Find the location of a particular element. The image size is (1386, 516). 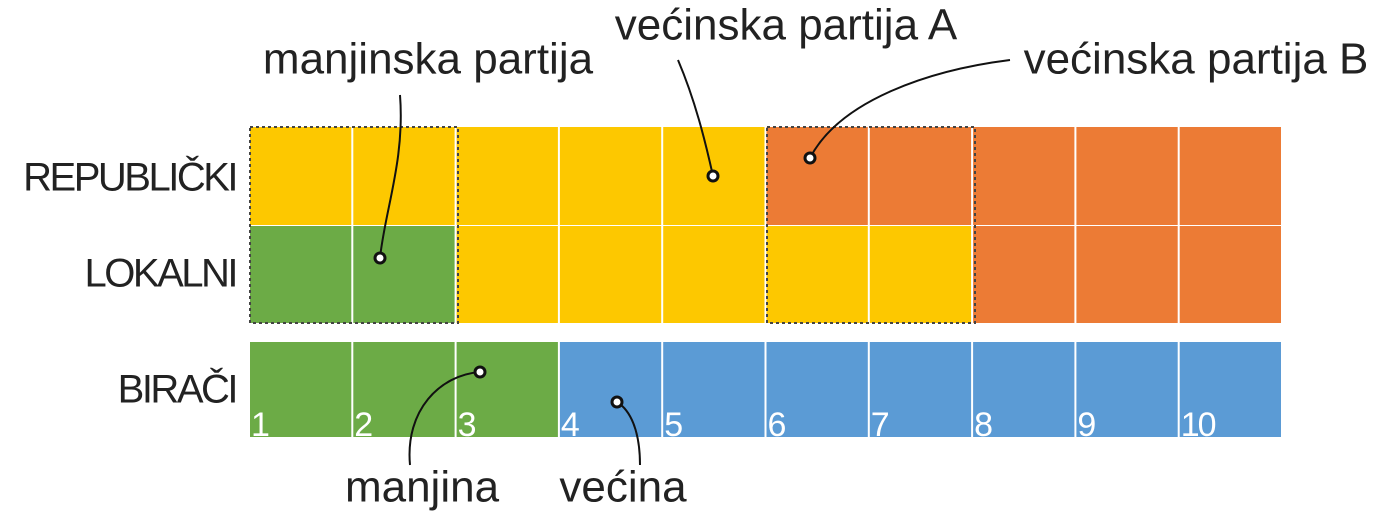

voter-number: 10 is located at coordinates (1198, 425).